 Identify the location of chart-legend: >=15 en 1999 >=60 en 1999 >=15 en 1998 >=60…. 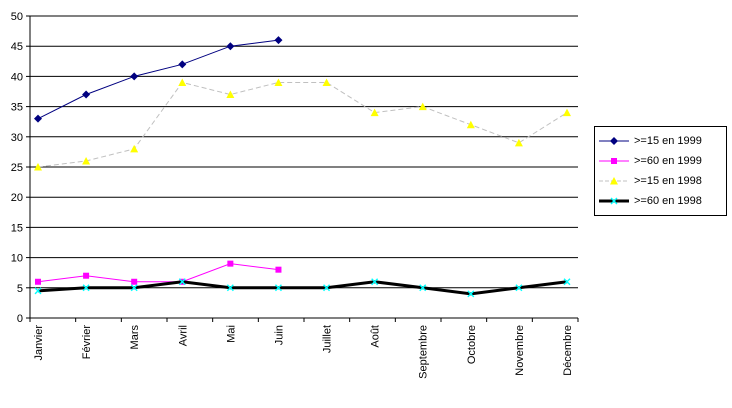
(660, 171).